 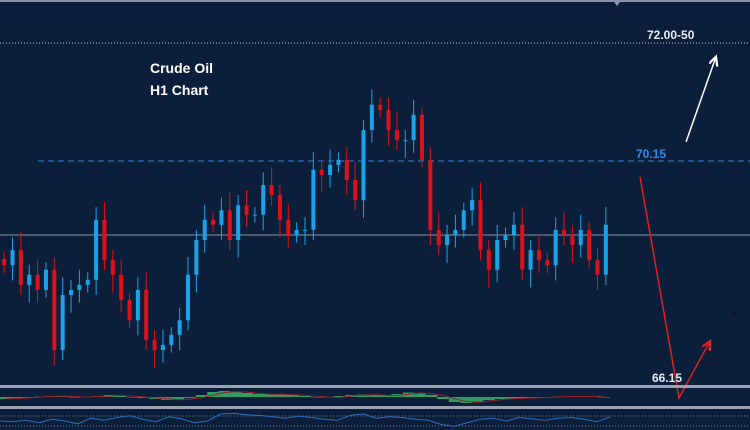 What do you see at coordinates (305, 397) in the screenshot?
I see `macd-signal-line` at bounding box center [305, 397].